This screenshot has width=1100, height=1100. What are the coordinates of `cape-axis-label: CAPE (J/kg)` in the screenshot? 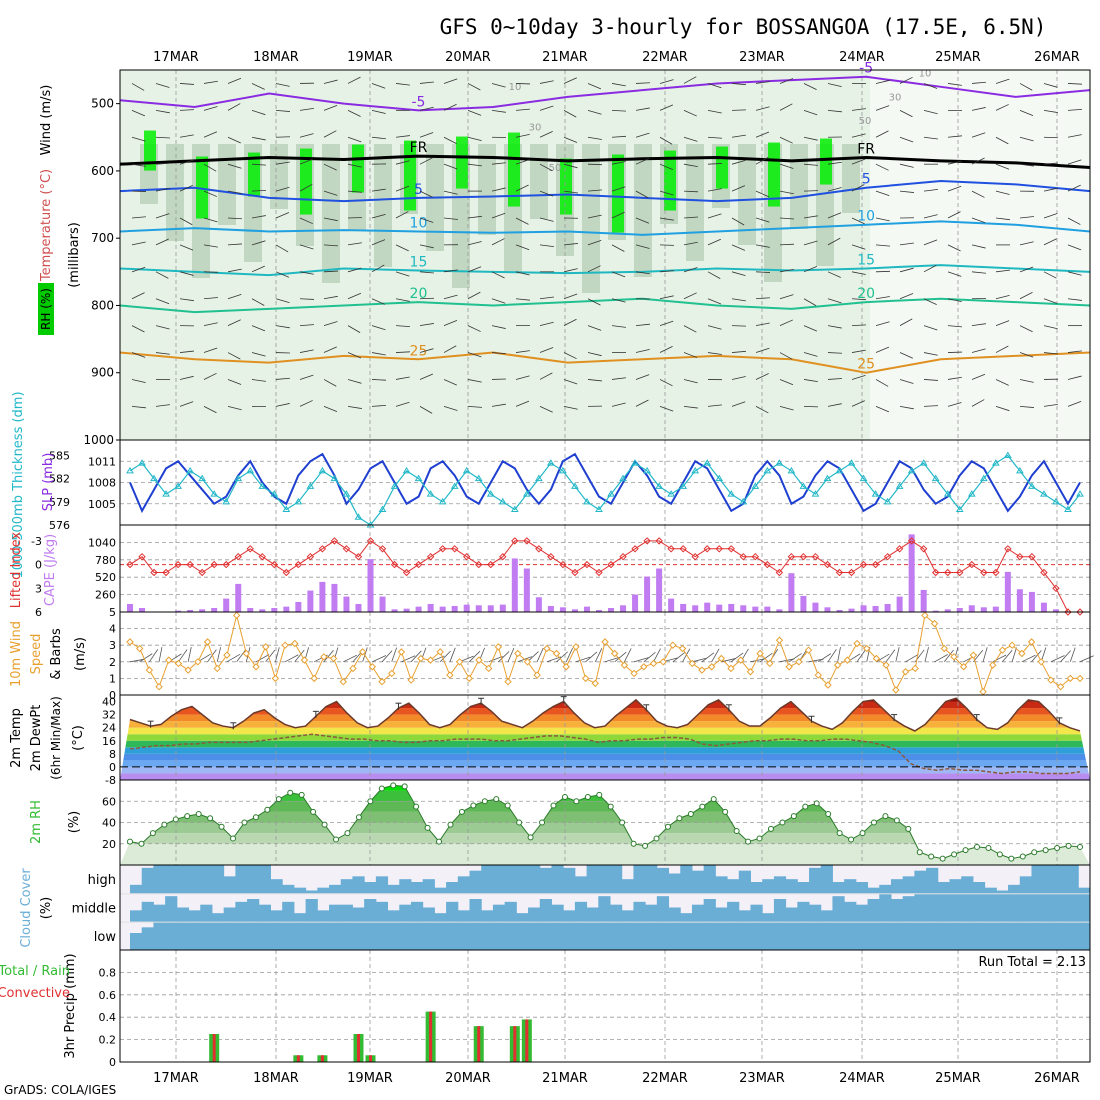 It's located at (50, 570).